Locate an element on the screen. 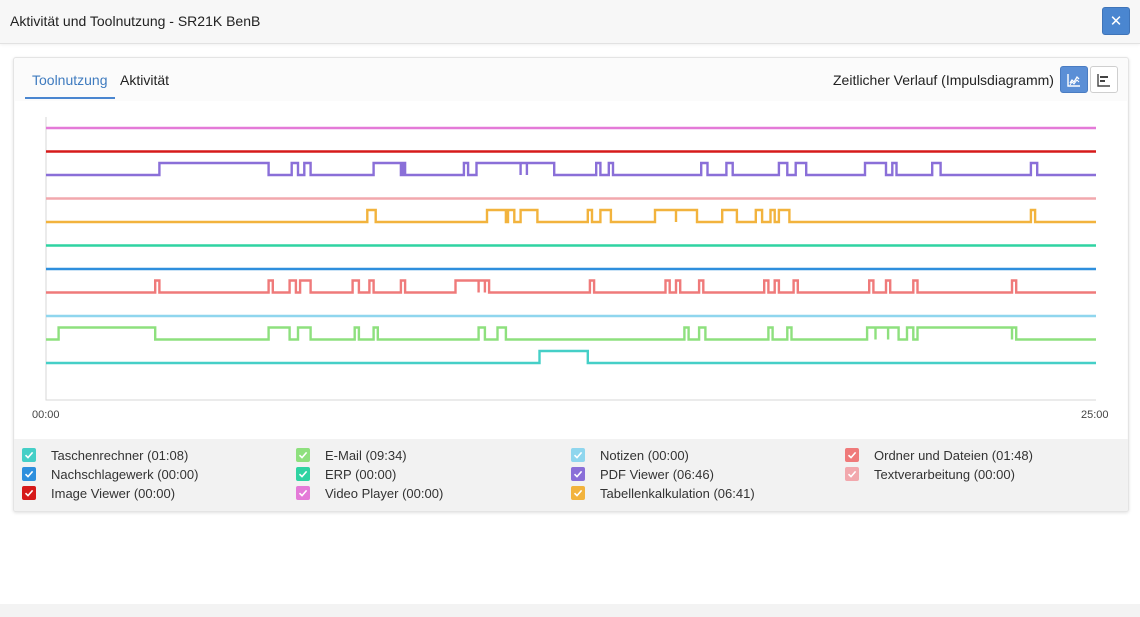  close-icon: ✕ is located at coordinates (1116, 21).